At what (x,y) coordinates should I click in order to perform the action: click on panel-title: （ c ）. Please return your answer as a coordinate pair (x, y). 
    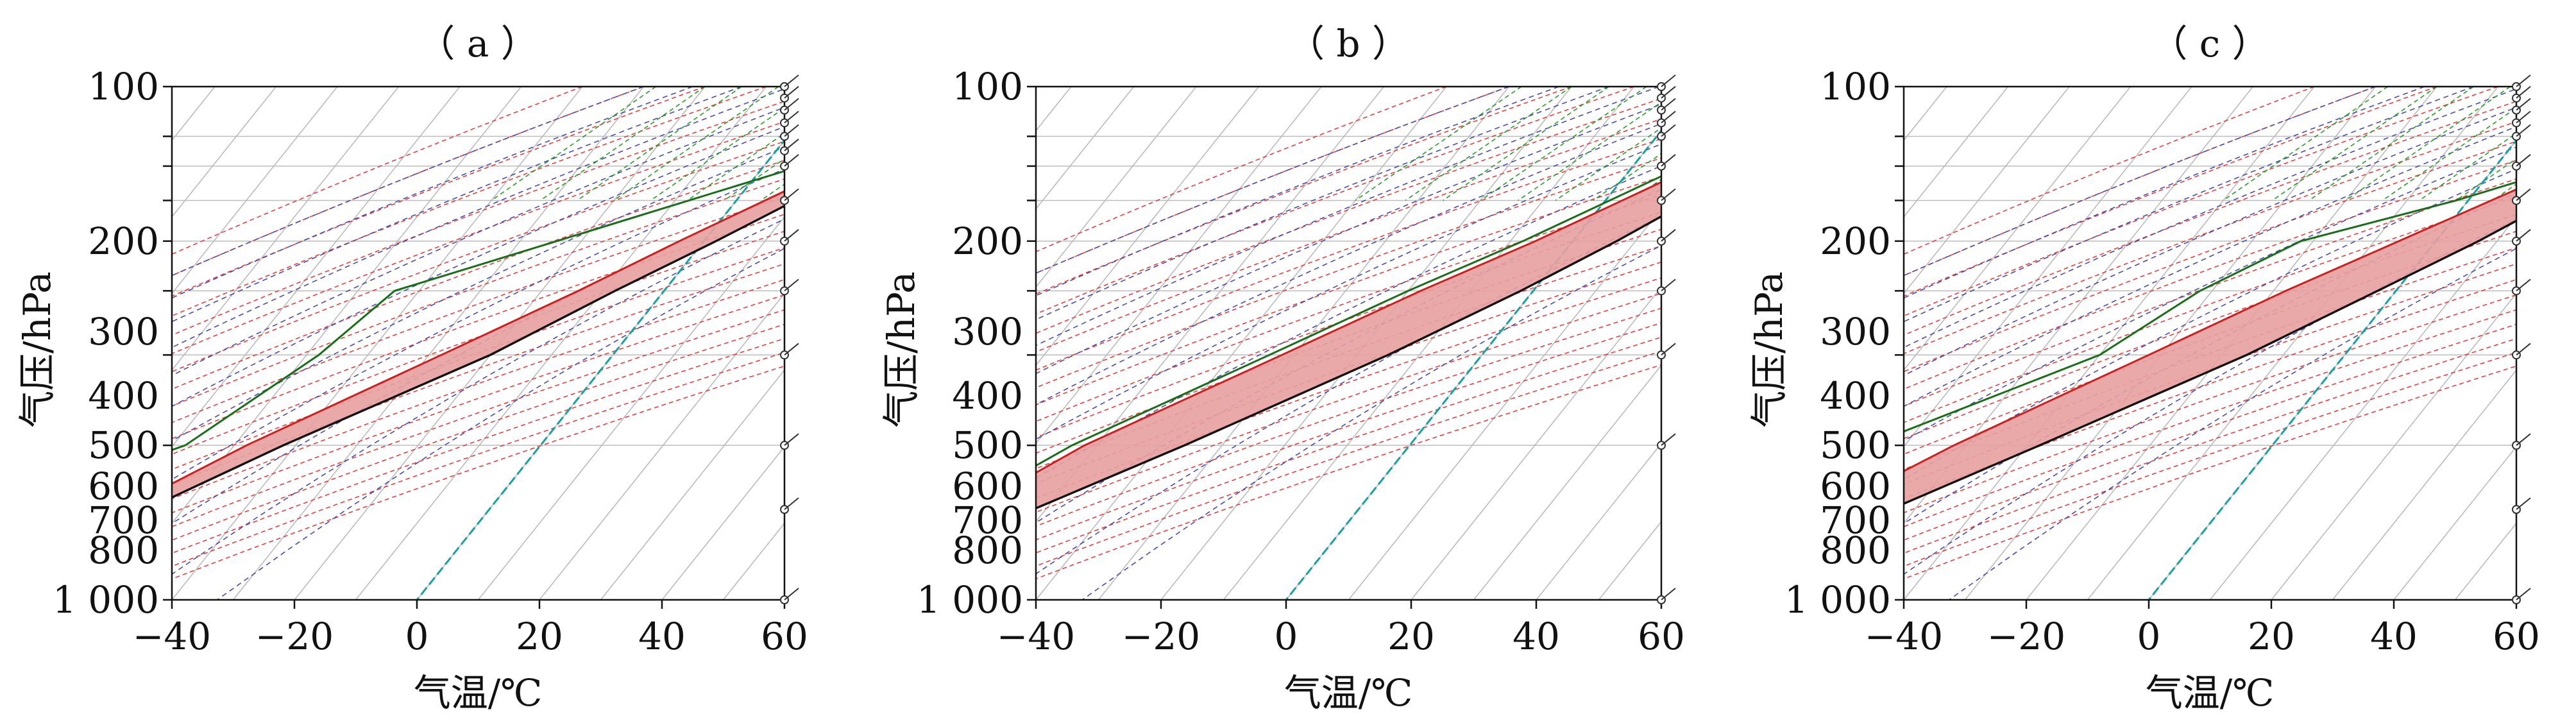
    Looking at the image, I should click on (2209, 43).